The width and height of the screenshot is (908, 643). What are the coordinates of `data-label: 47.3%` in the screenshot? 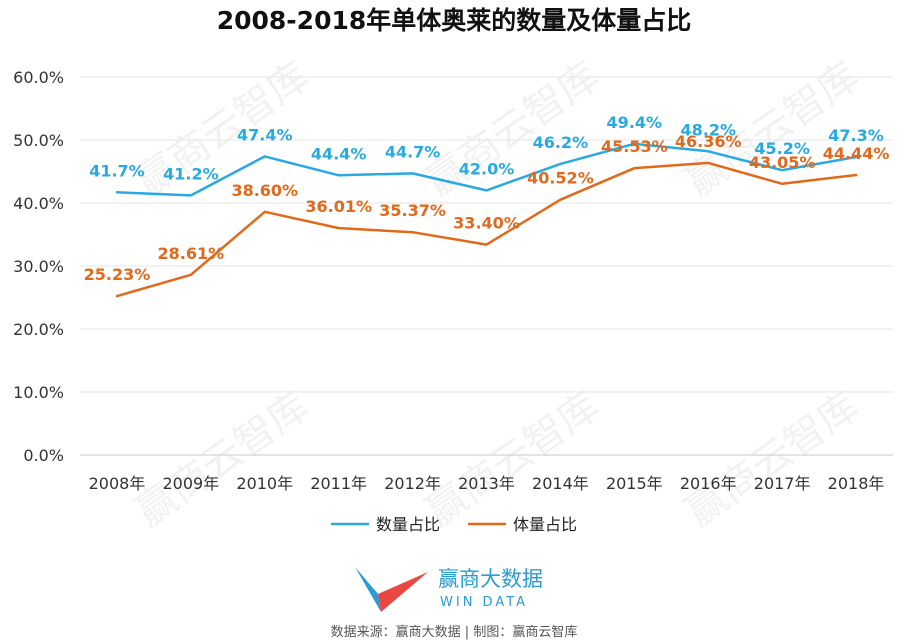 It's located at (856, 135).